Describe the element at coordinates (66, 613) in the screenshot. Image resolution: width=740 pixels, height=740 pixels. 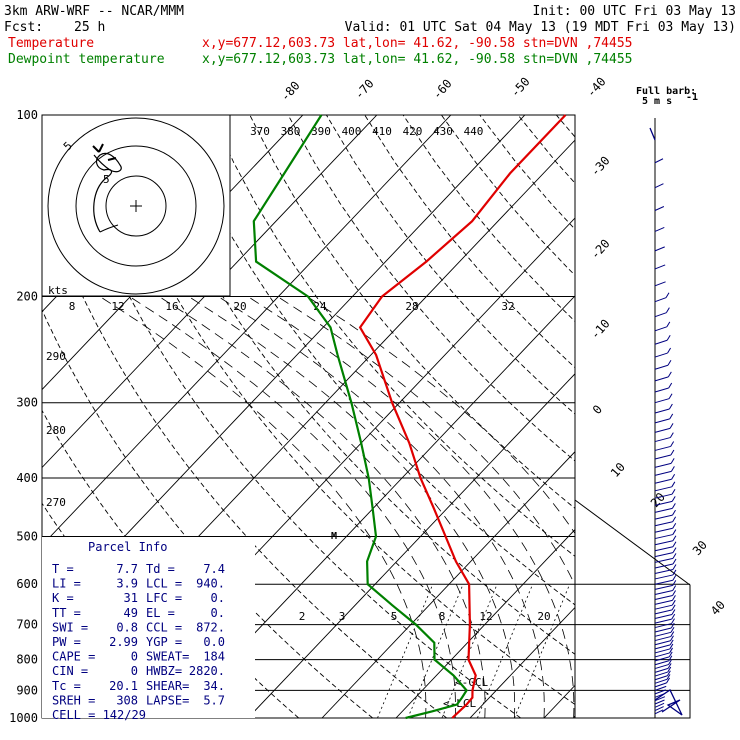
I see `parcel-info-label: TT =` at that location.